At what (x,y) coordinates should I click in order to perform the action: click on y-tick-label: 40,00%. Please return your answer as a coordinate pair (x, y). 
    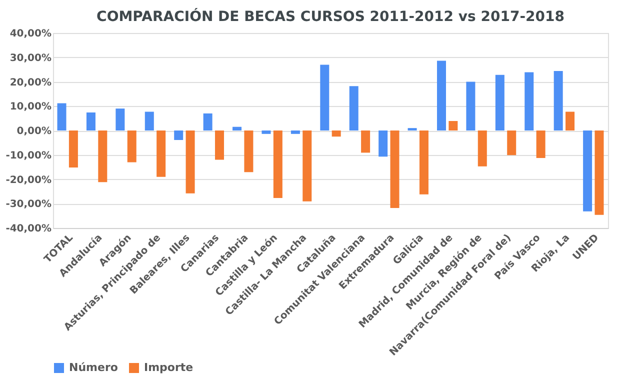
    Looking at the image, I should click on (31, 34).